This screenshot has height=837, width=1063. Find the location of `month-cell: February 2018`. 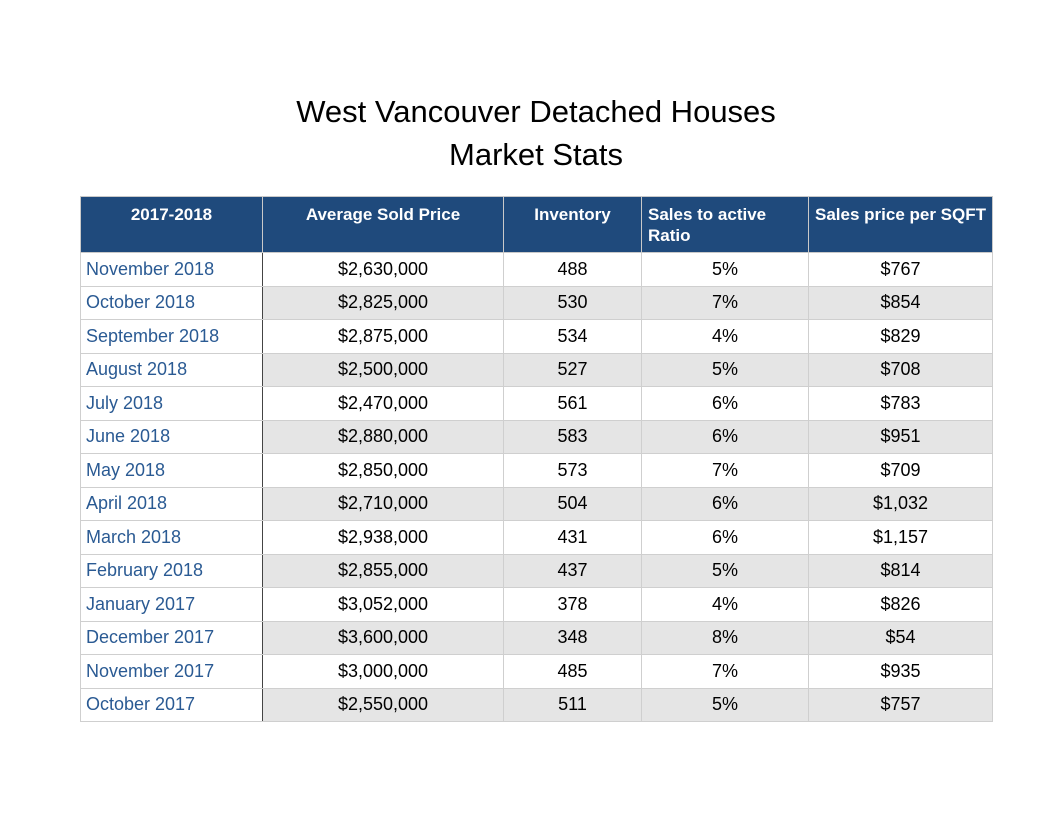

month-cell: February 2018 is located at coordinates (171, 570).